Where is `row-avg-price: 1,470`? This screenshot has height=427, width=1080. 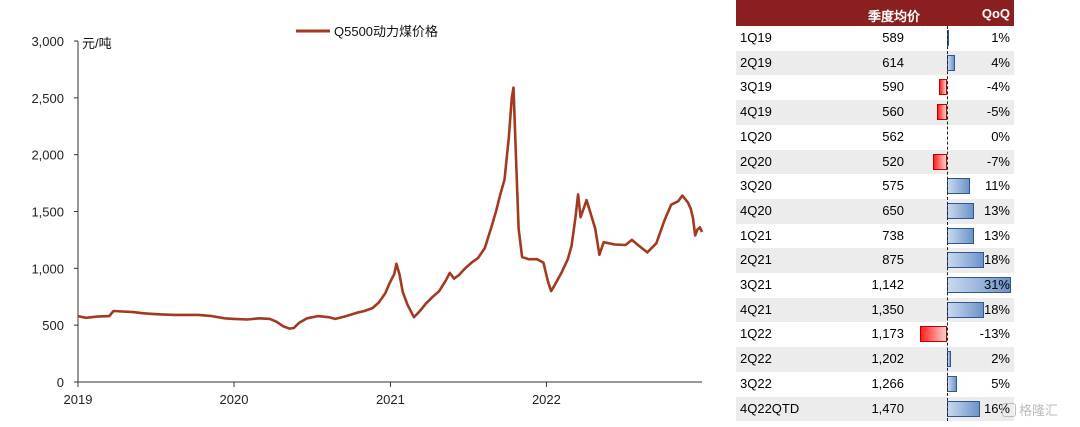
row-avg-price: 1,470 is located at coordinates (887, 408).